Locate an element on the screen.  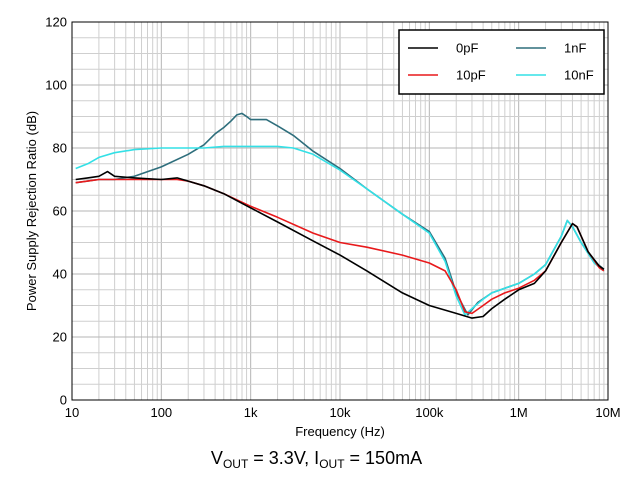
x-axis-title: Frequency (Hz) is located at coordinates (340, 431).